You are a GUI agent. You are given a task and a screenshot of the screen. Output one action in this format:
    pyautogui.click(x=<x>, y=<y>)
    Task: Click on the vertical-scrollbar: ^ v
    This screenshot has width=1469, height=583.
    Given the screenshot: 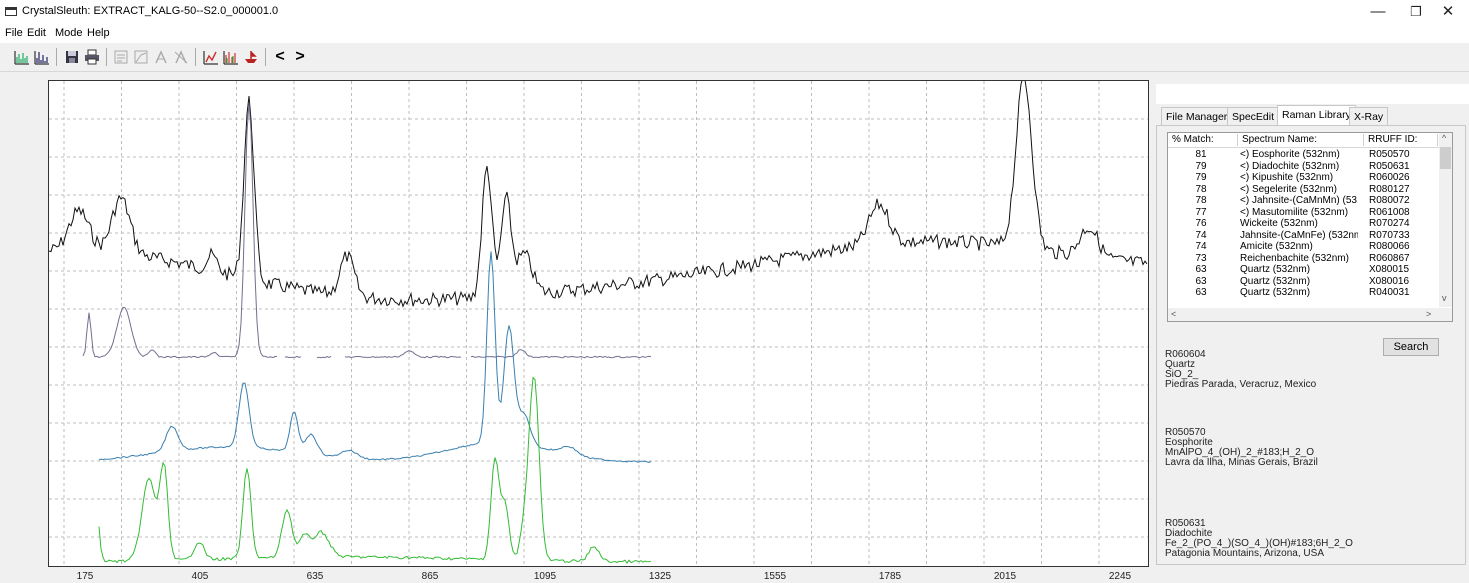 What is the action you would take?
    pyautogui.click(x=1445, y=220)
    